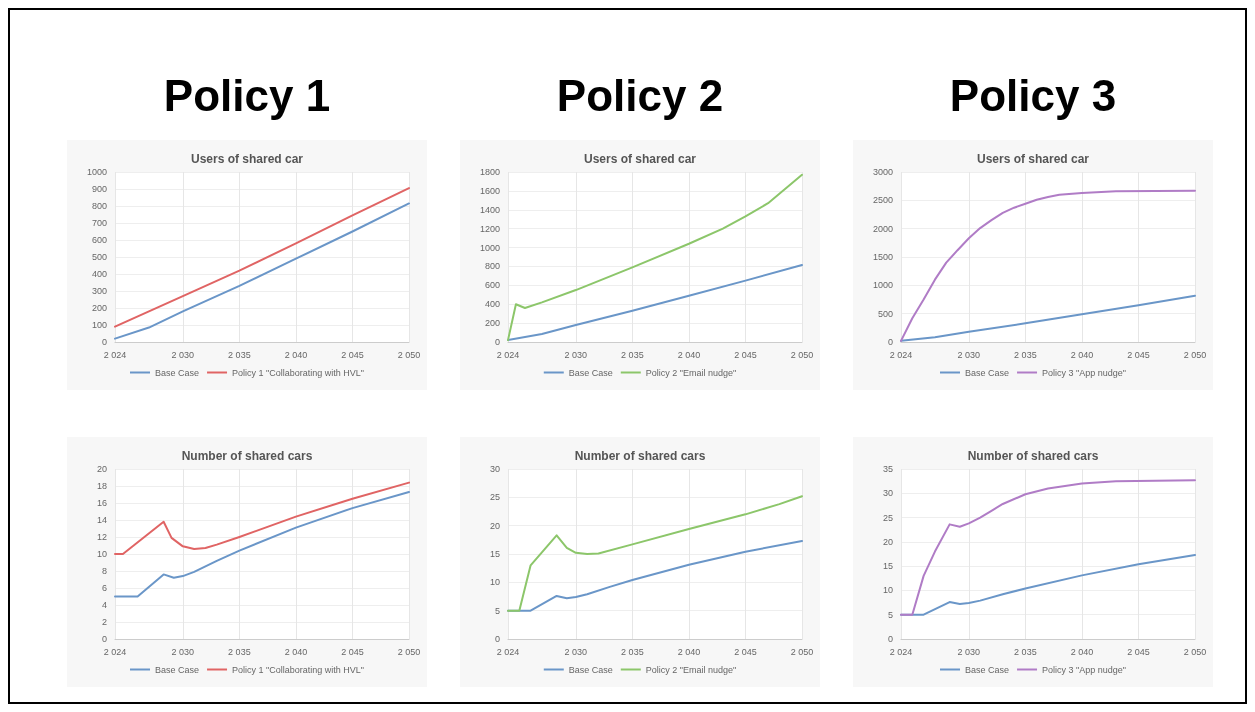  What do you see at coordinates (104, 571) in the screenshot?
I see `y-tick-label: 8` at bounding box center [104, 571].